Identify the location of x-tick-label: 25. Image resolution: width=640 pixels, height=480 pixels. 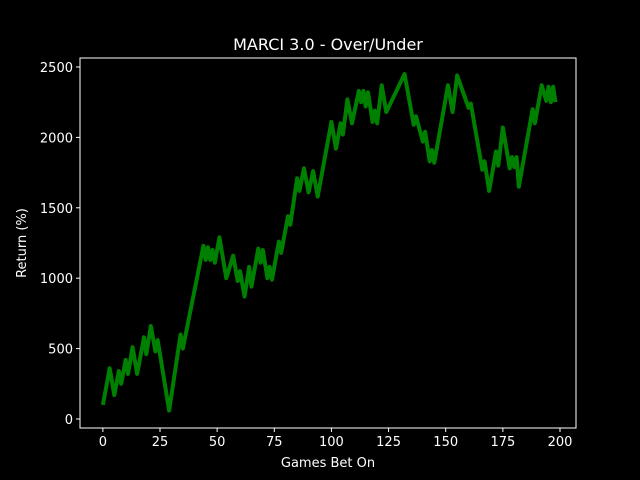
(160, 442).